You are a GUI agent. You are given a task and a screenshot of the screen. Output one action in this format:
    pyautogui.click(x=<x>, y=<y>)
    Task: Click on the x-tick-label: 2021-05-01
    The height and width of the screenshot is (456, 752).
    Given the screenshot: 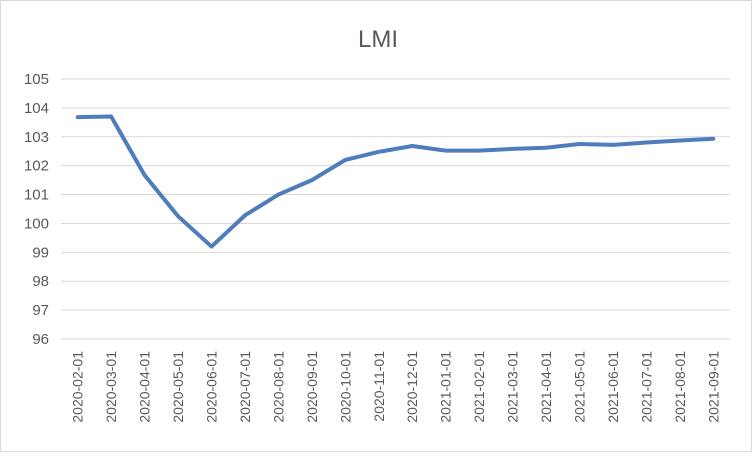 What is the action you would take?
    pyautogui.click(x=579, y=387)
    